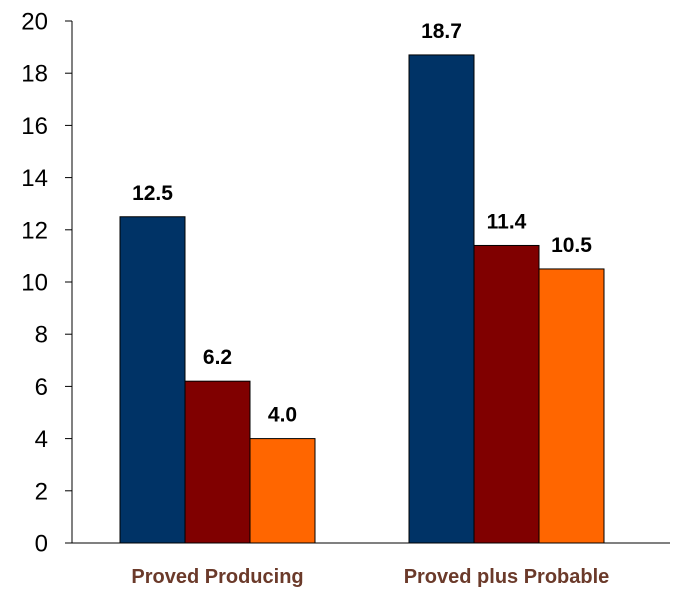  Describe the element at coordinates (34, 283) in the screenshot. I see `y-tick-label: 10` at that location.